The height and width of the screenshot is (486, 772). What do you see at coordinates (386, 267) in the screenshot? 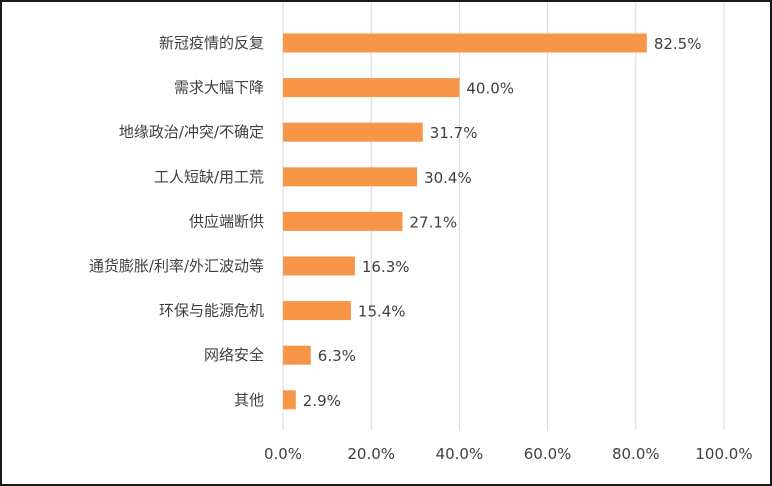
I see `data-label: 16.3%` at bounding box center [386, 267].